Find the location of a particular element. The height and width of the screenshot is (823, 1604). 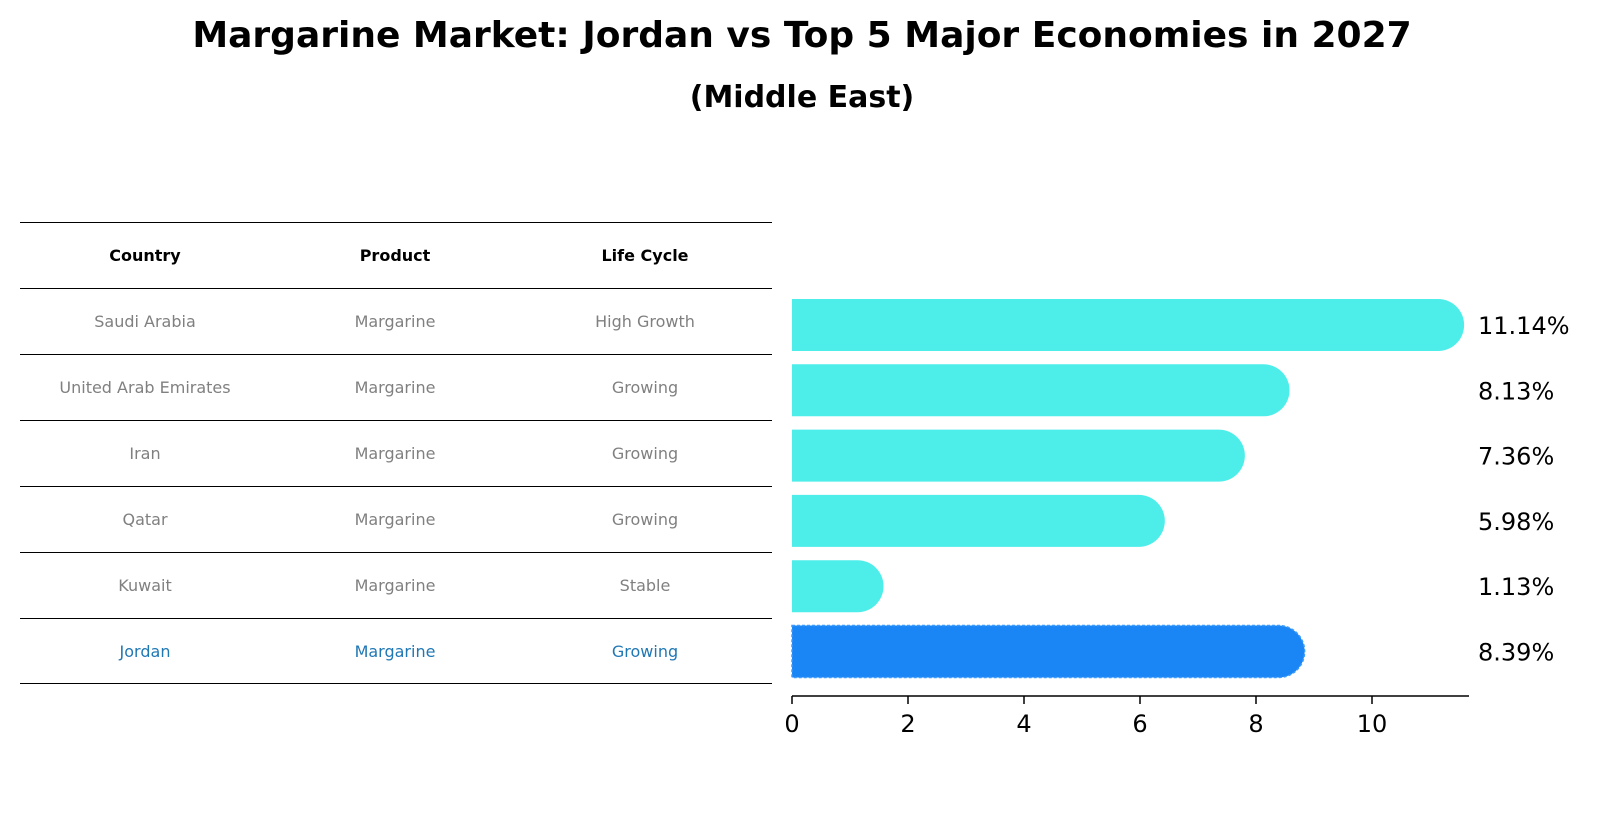

value-label: 1.13% is located at coordinates (1516, 587).